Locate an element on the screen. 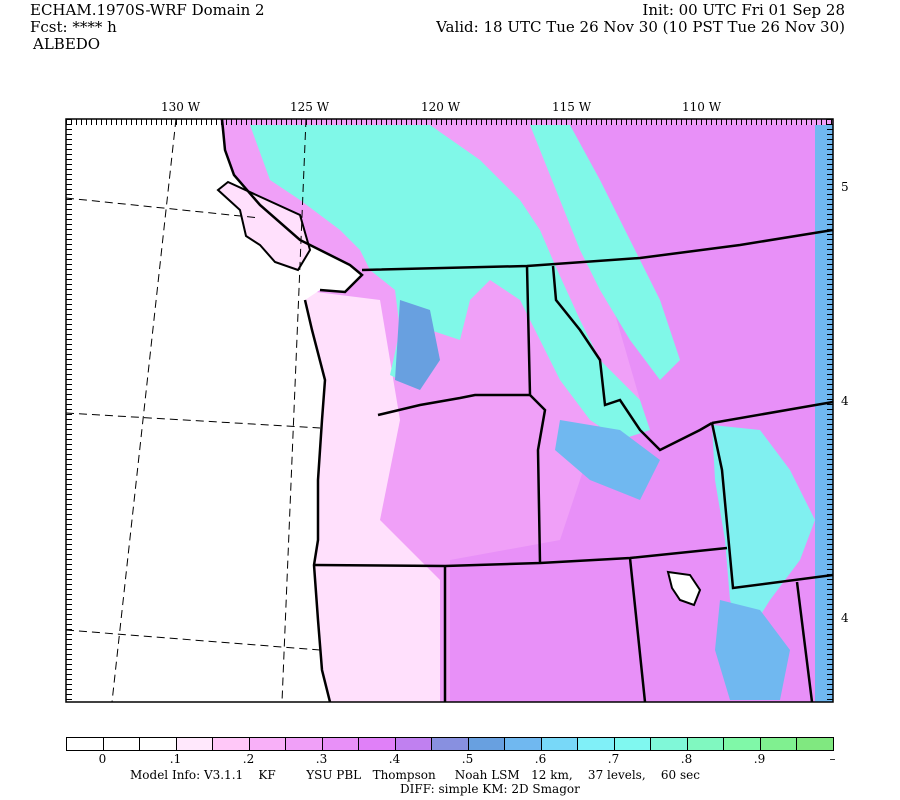 The image size is (900, 800). colorbar-label: .3 is located at coordinates (321, 759).